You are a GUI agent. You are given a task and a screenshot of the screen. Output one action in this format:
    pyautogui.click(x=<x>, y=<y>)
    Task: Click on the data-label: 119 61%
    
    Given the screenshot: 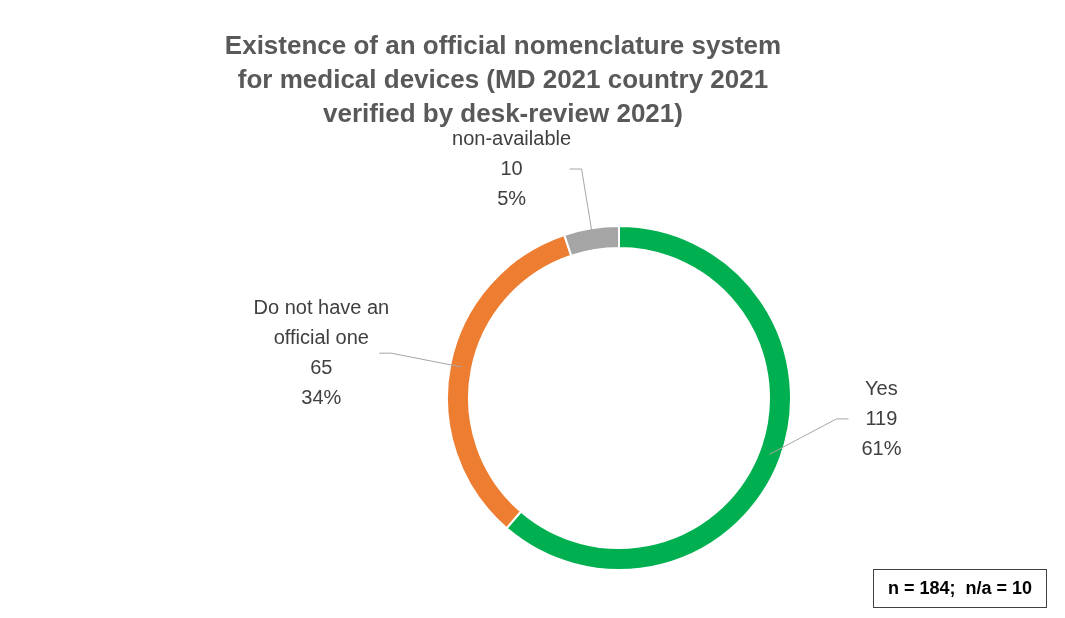 What is the action you would take?
    pyautogui.click(x=881, y=432)
    